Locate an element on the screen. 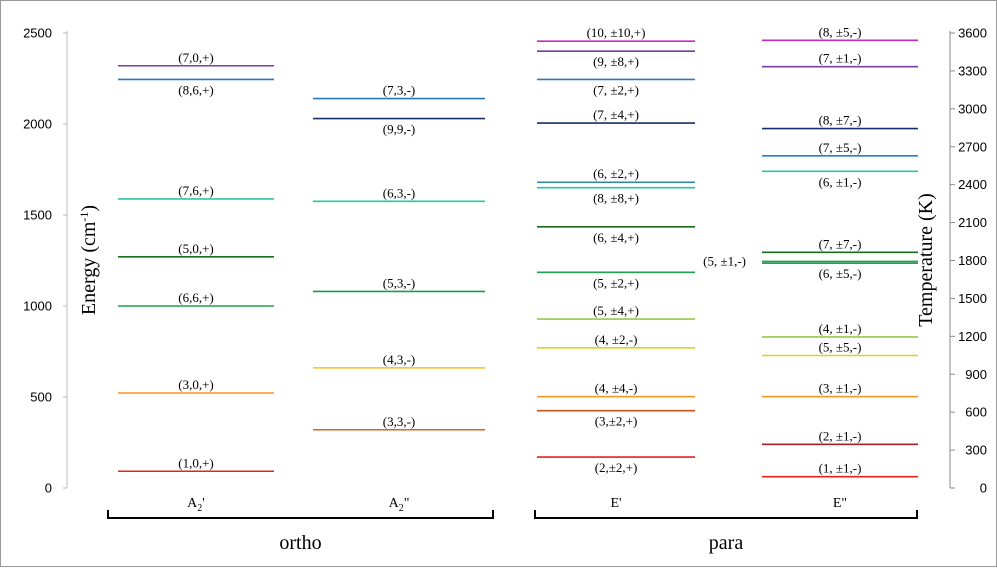 Image resolution: width=997 pixels, height=572 pixels. energy-level-label: (5, ±1,-) is located at coordinates (724, 260).